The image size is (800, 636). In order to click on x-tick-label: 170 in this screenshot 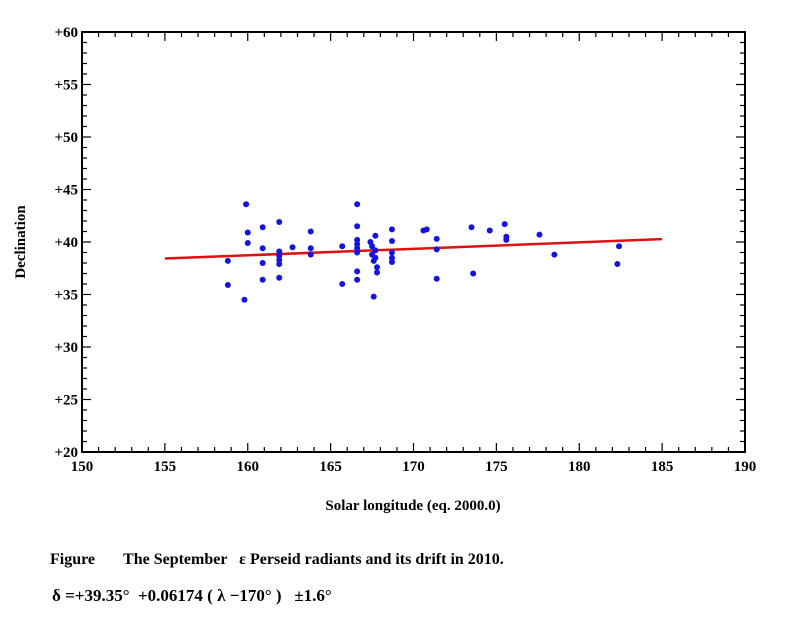, I will do `click(413, 467)`.